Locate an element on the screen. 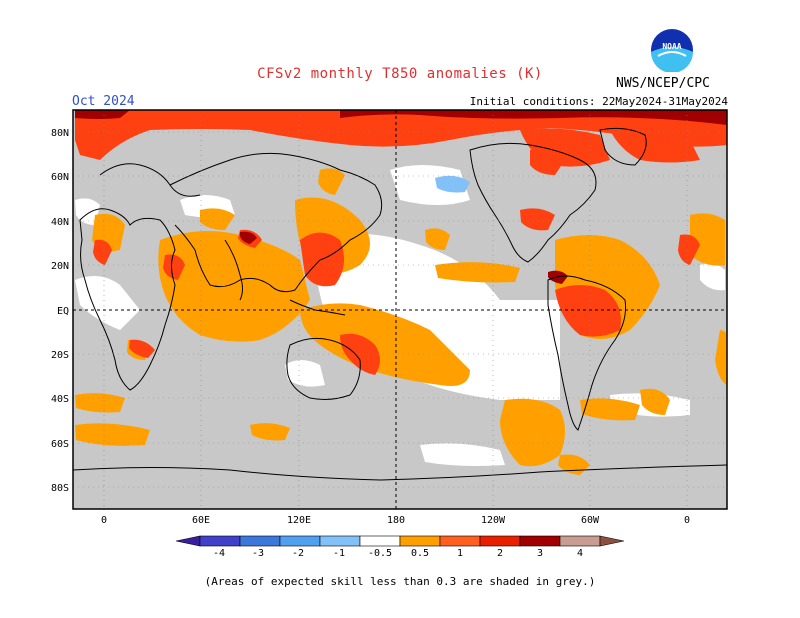 Image resolution: width=800 pixels, height=618 pixels. negative-anomaly-region is located at coordinates (452, 184).